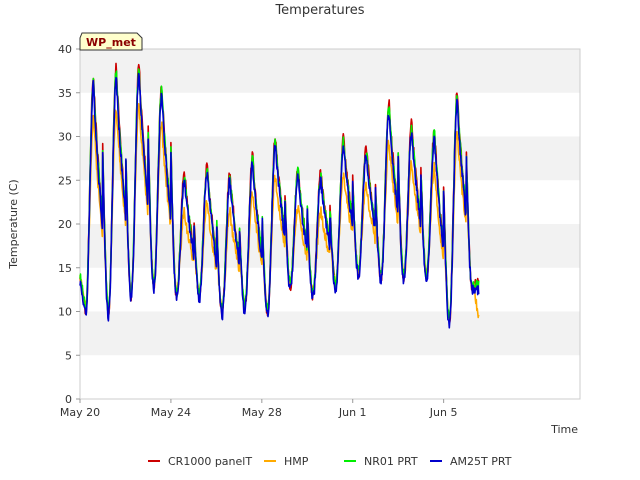 The image size is (640, 480). Describe the element at coordinates (330, 461) in the screenshot. I see `legend: CR1000 panelT HMP NR01 PRT AM25T PRT` at that location.